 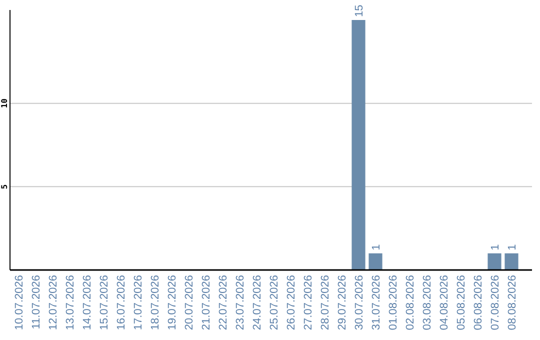 What do you see at coordinates (478, 302) in the screenshot?
I see `x-tick-label: 06.08.2026` at bounding box center [478, 302].